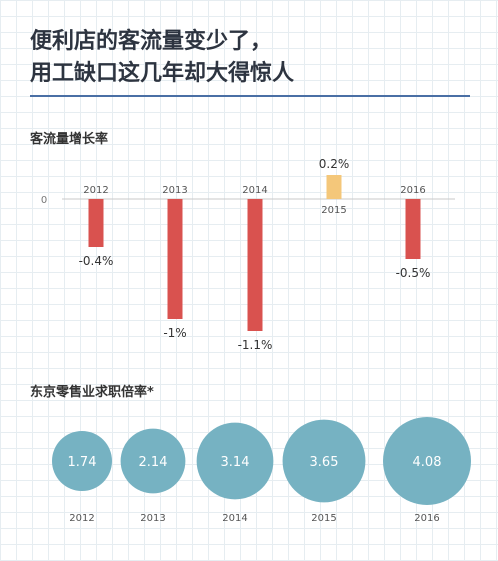  I want to click on growth-bar-2015, so click(334, 187).